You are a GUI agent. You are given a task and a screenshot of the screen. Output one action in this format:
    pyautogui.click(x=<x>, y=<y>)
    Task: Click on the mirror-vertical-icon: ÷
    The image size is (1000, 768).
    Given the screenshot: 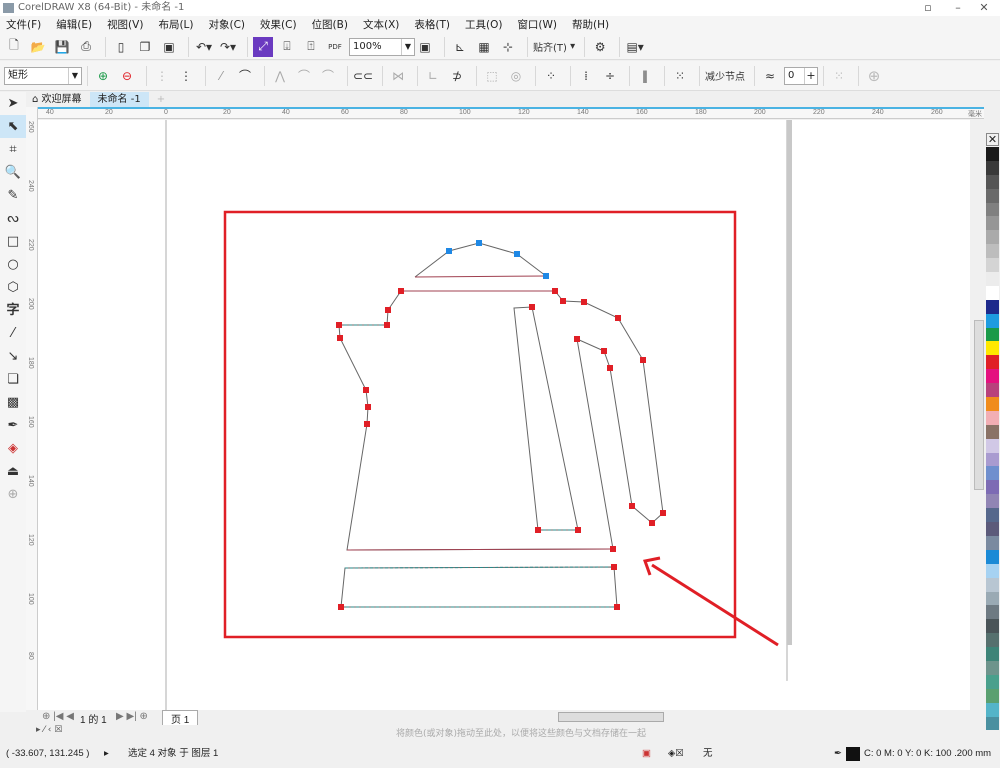 What is the action you would take?
    pyautogui.click(x=610, y=75)
    